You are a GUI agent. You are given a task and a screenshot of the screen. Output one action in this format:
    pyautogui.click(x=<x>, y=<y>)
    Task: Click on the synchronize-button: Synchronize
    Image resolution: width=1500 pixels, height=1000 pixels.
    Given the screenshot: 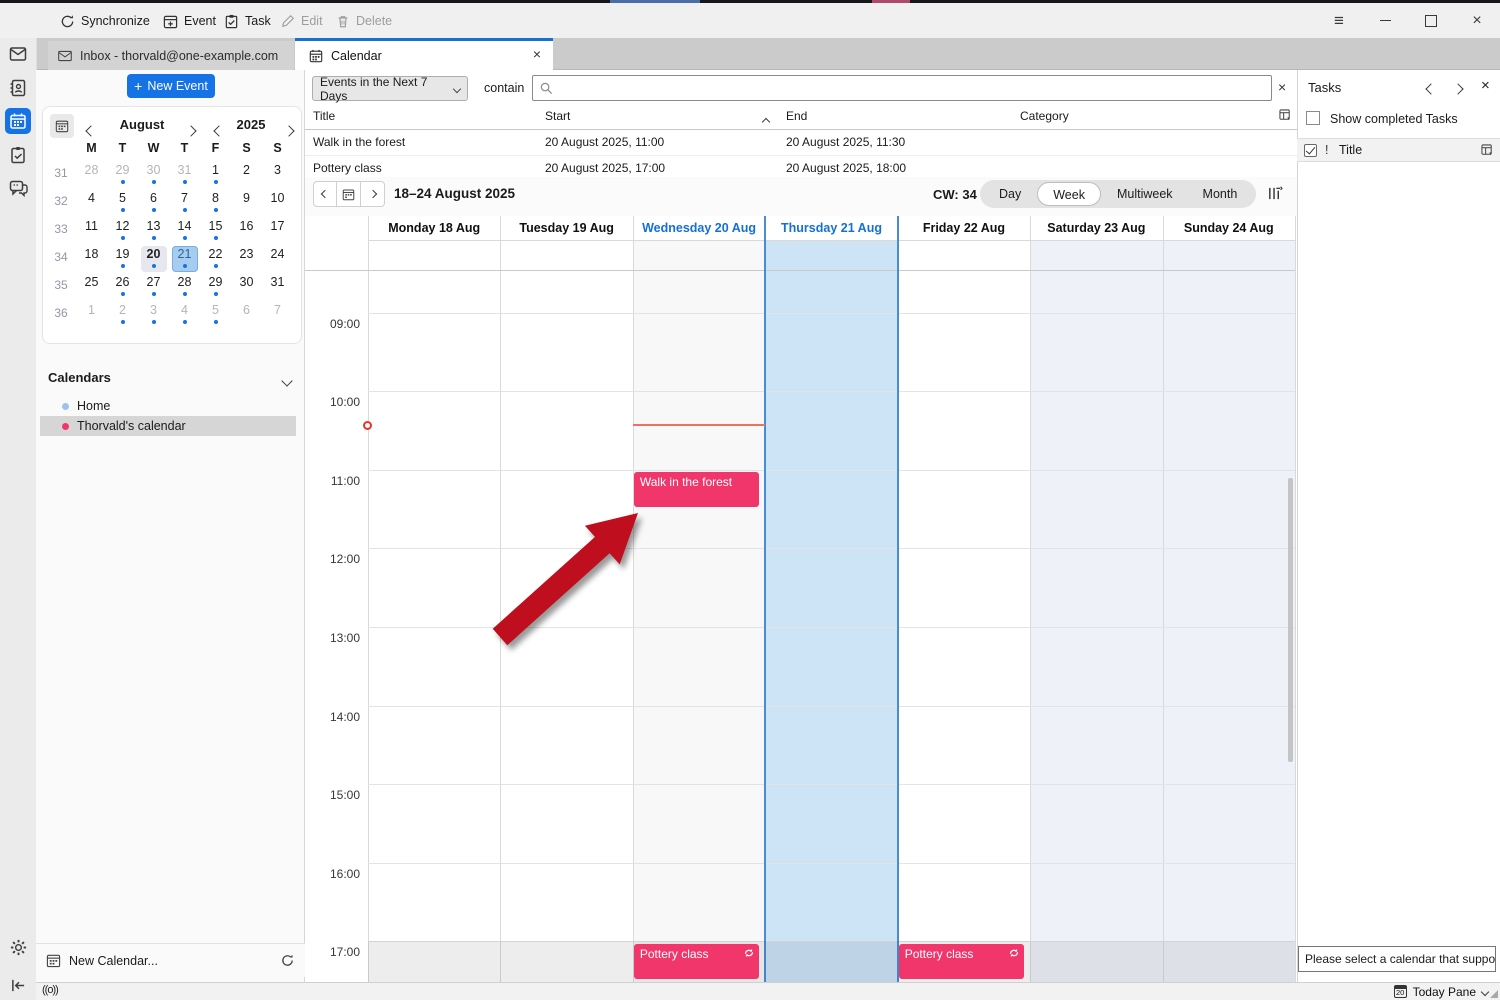 What is the action you would take?
    pyautogui.click(x=105, y=21)
    